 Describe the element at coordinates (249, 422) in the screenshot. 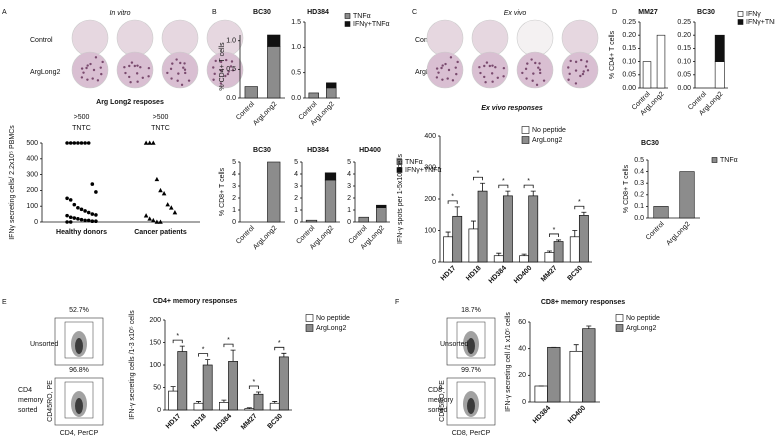

I see `x-tick-label: MM27` at that location.